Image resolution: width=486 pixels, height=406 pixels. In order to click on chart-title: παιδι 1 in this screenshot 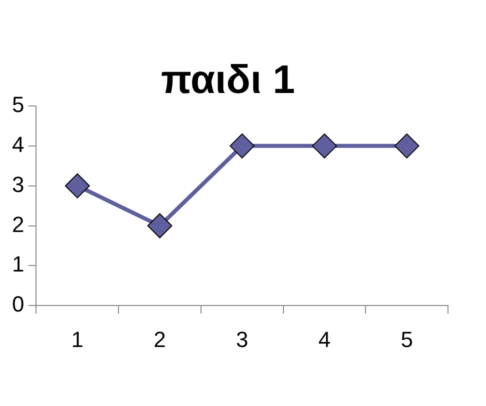, I will do `click(228, 80)`.